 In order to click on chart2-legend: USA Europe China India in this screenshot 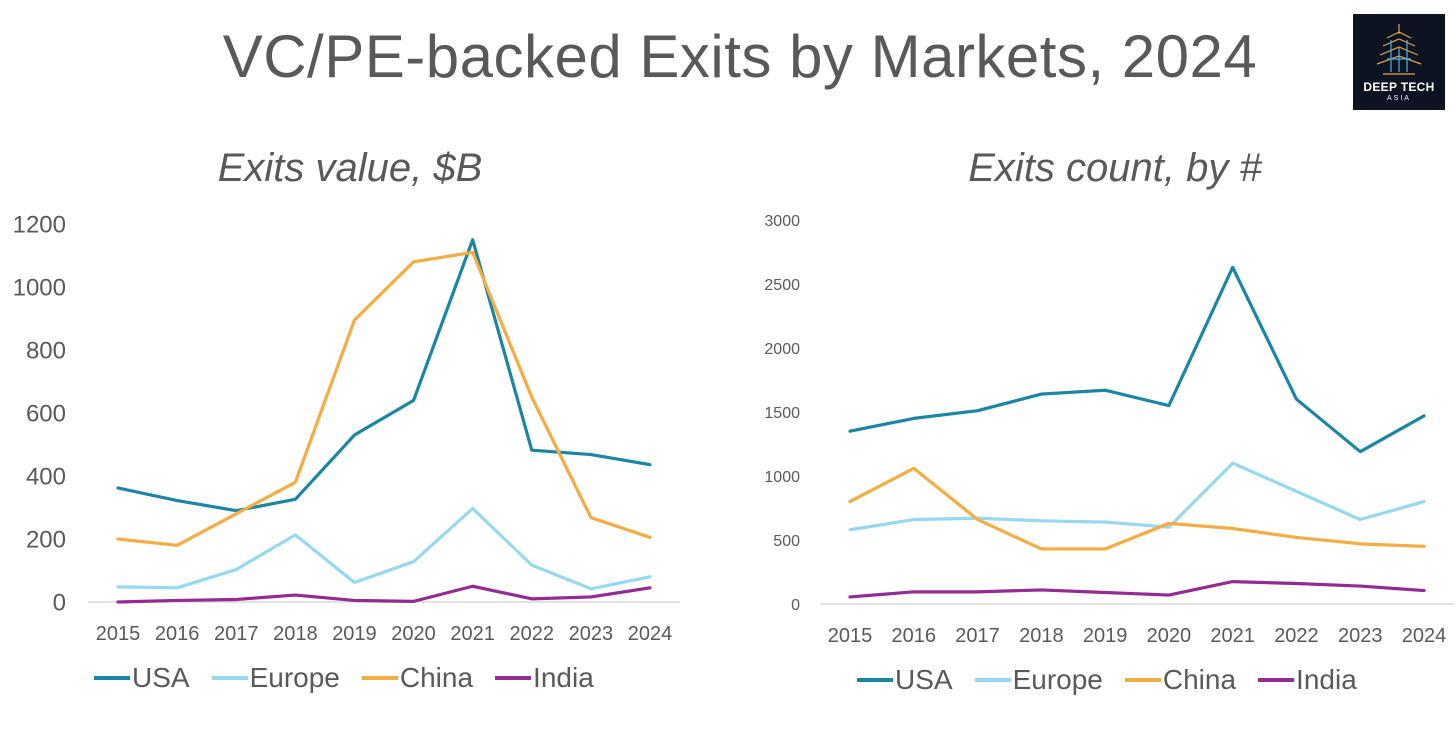, I will do `click(1118, 680)`.